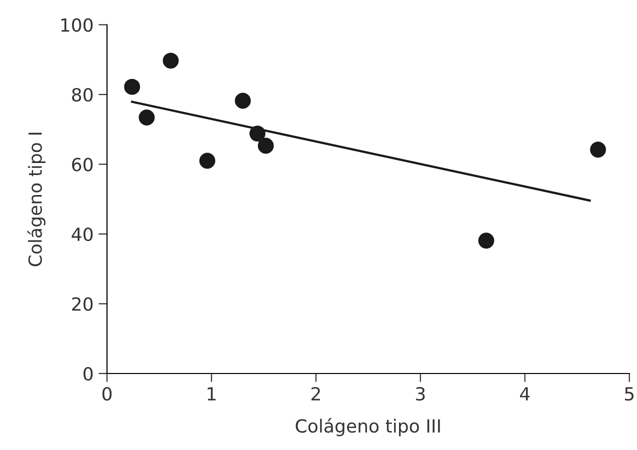 This screenshot has width=637, height=450. Describe the element at coordinates (316, 393) in the screenshot. I see `x-tick-label: 2` at that location.